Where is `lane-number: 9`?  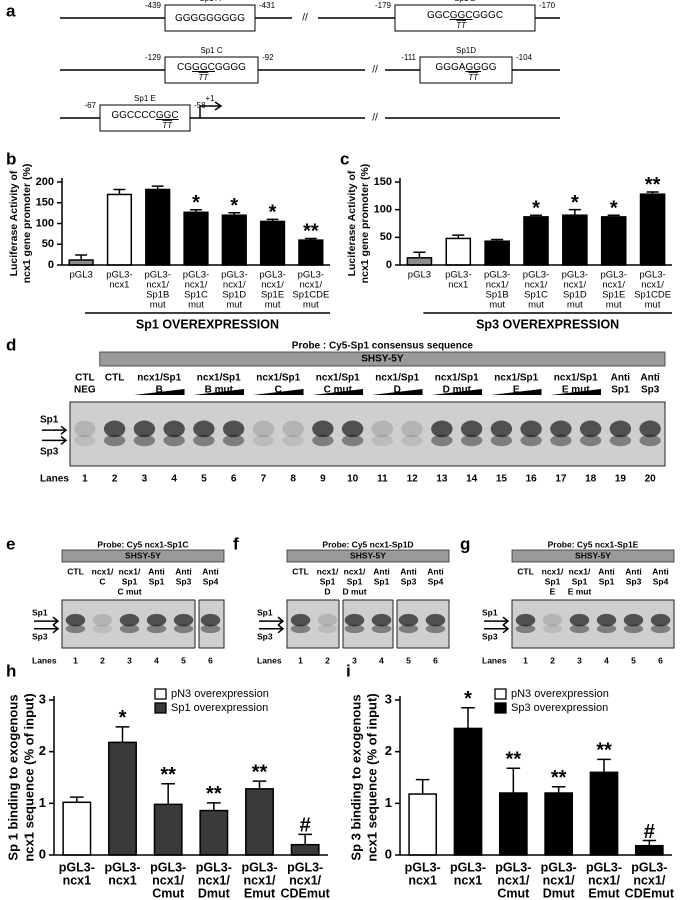 lane-number: 9 is located at coordinates (323, 479).